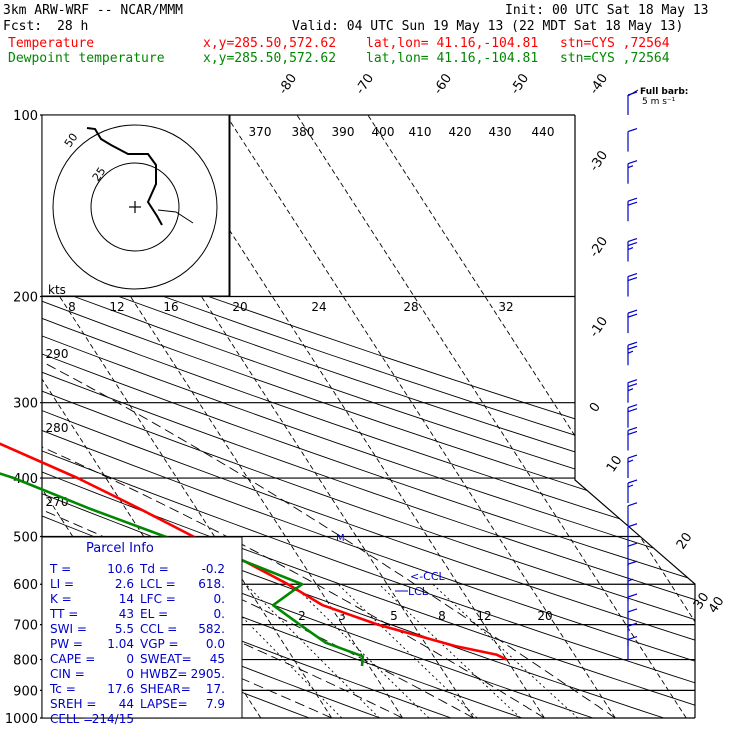  What do you see at coordinates (340, 538) in the screenshot?
I see `level-marker-label: M` at bounding box center [340, 538].